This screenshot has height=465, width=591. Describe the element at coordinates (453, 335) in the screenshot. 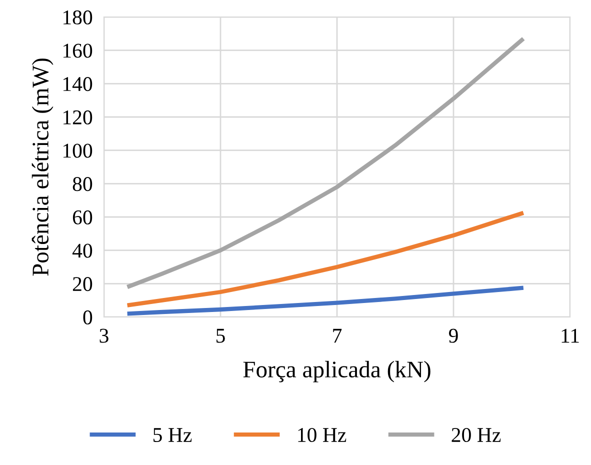

I see `x-tick-label: 9` at that location.